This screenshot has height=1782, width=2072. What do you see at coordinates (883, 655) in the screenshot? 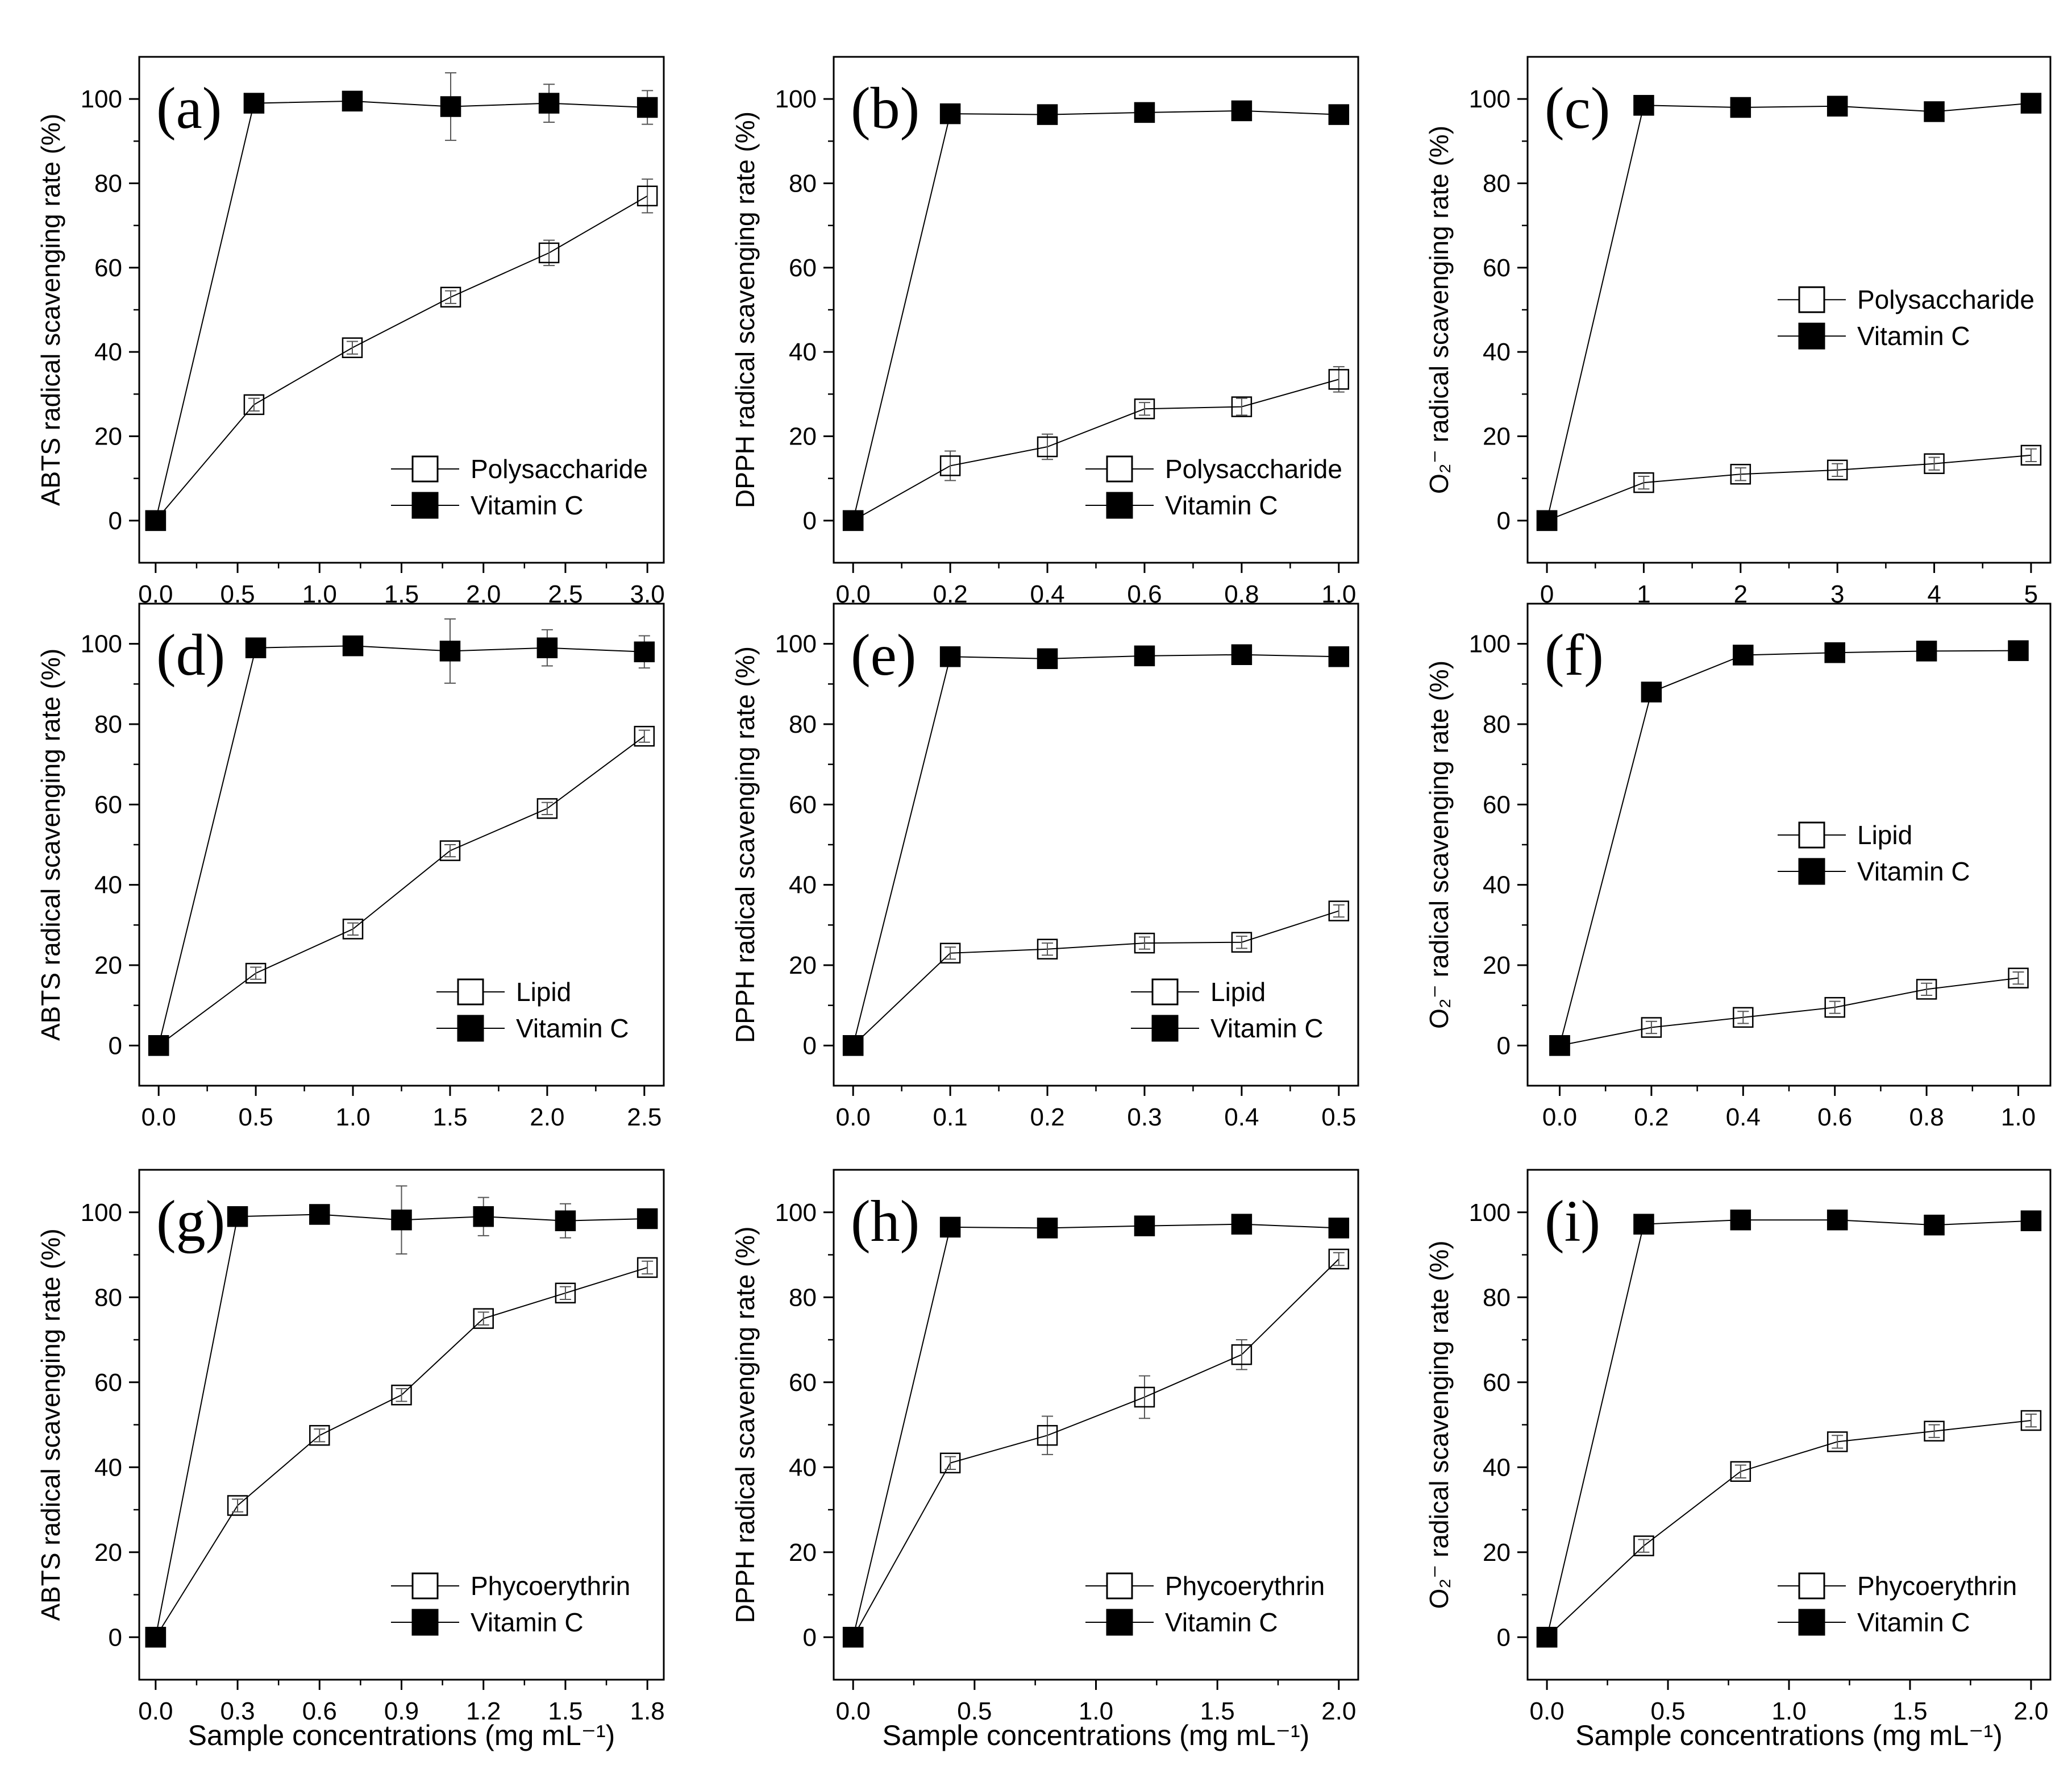
I see `panel-letter: (e)` at bounding box center [883, 655].